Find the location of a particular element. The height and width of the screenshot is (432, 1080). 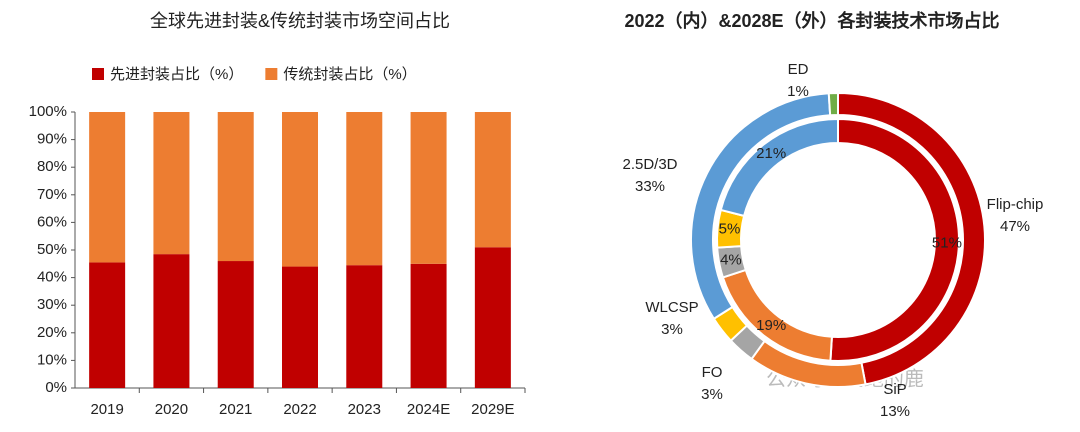

data-label: 4% is located at coordinates (731, 259).